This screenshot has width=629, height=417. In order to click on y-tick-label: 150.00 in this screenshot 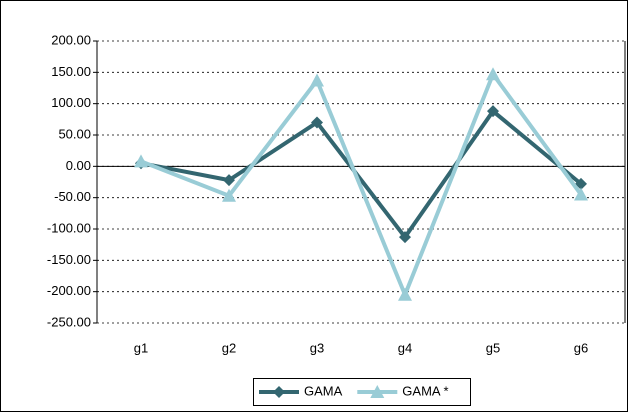, I will do `click(71, 71)`.